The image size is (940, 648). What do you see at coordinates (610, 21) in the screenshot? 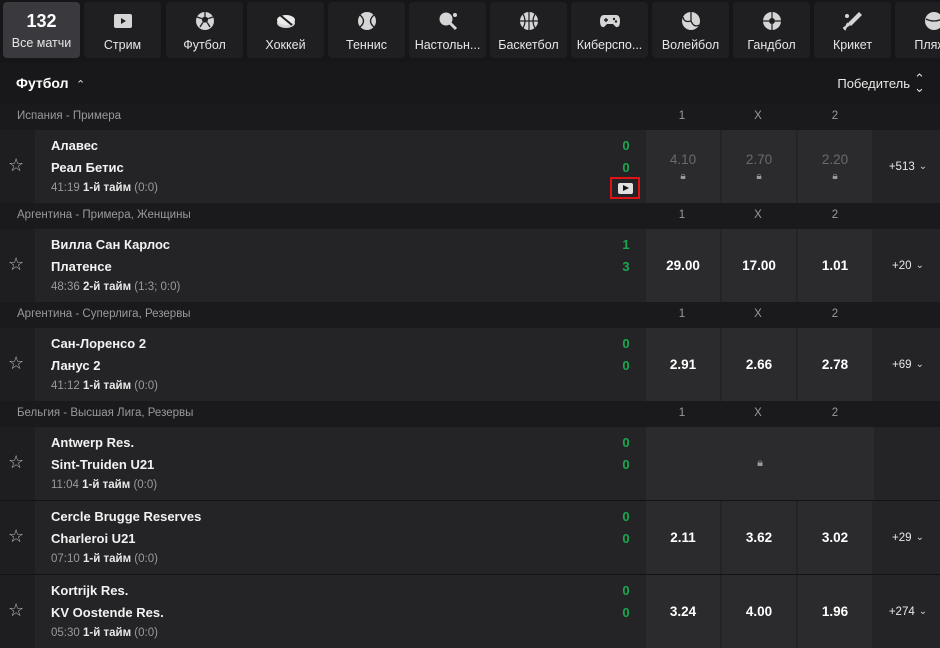
I see `gamepad-icon` at bounding box center [610, 21].